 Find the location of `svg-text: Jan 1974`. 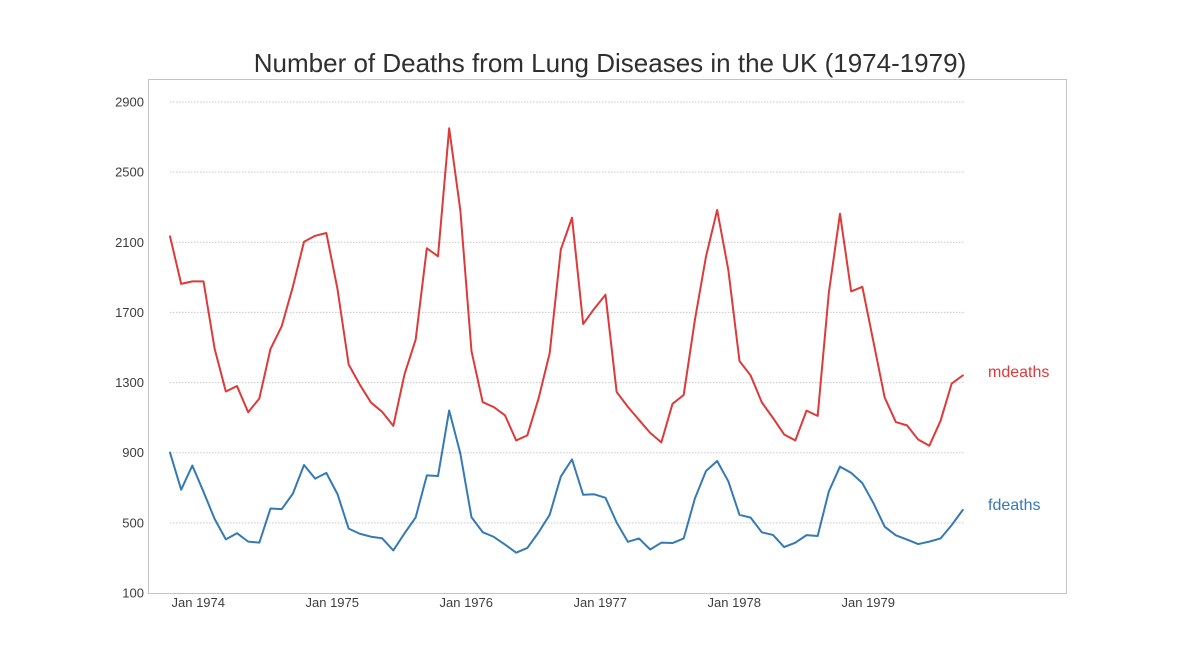

svg-text: Jan 1974 is located at coordinates (199, 602).